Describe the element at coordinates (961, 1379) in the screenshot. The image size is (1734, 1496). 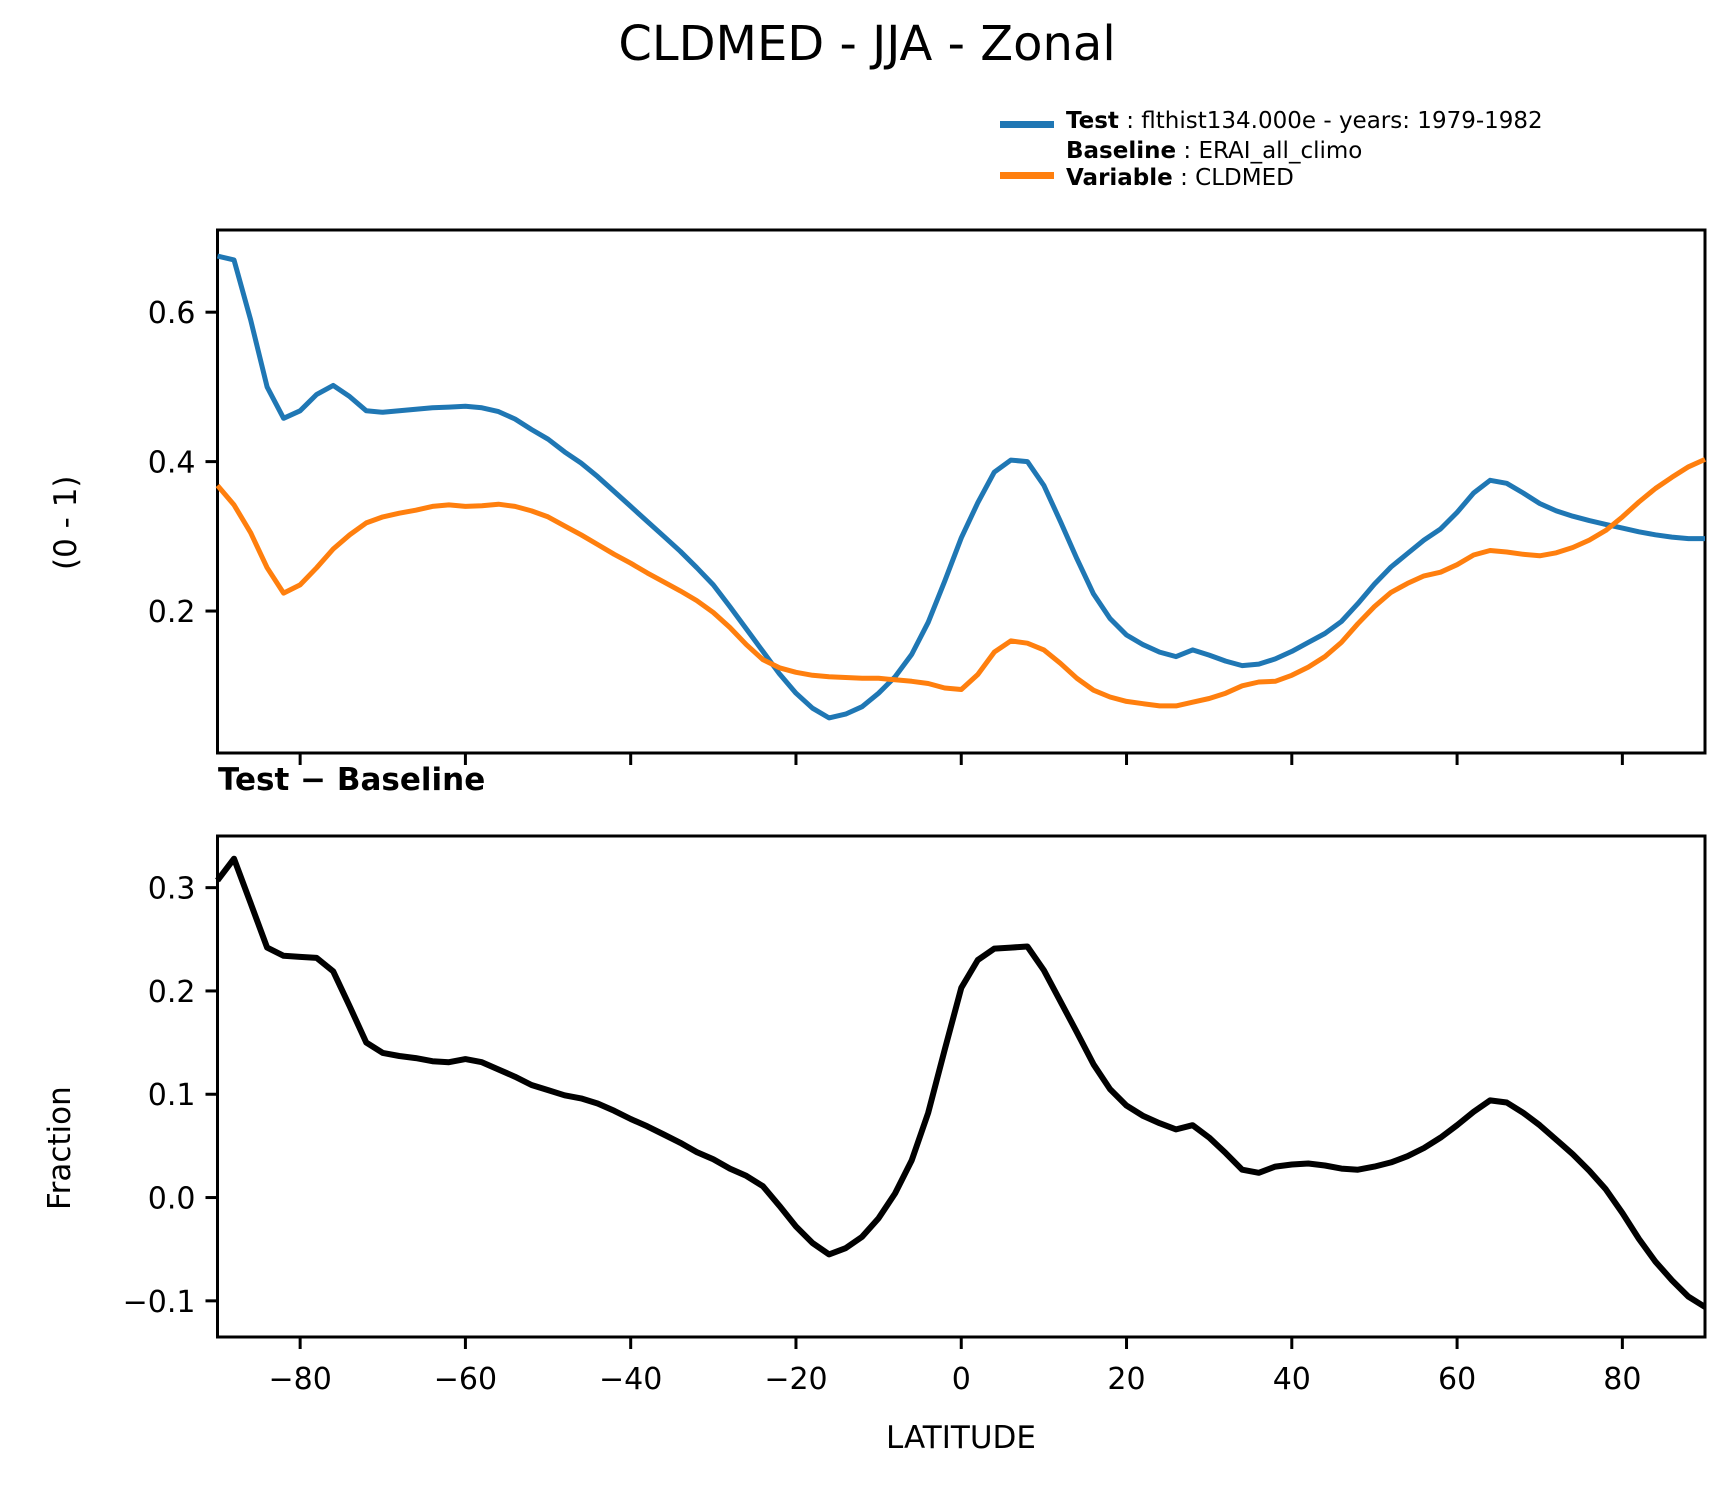
I see `difference-xtick-label: 0` at that location.